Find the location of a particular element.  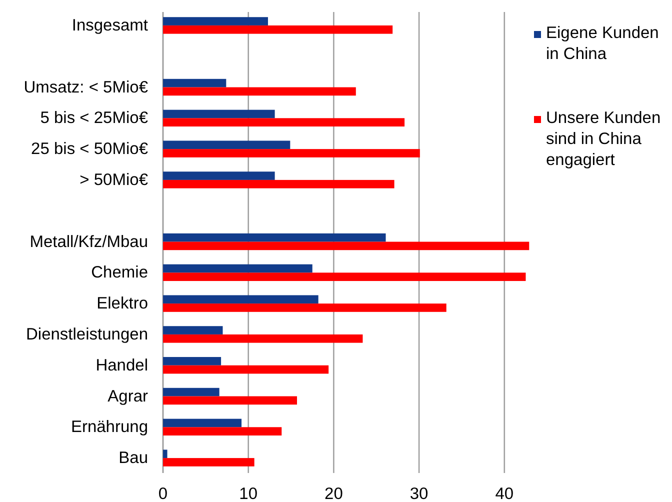

y-tick-label: Ernährung is located at coordinates (109, 427).